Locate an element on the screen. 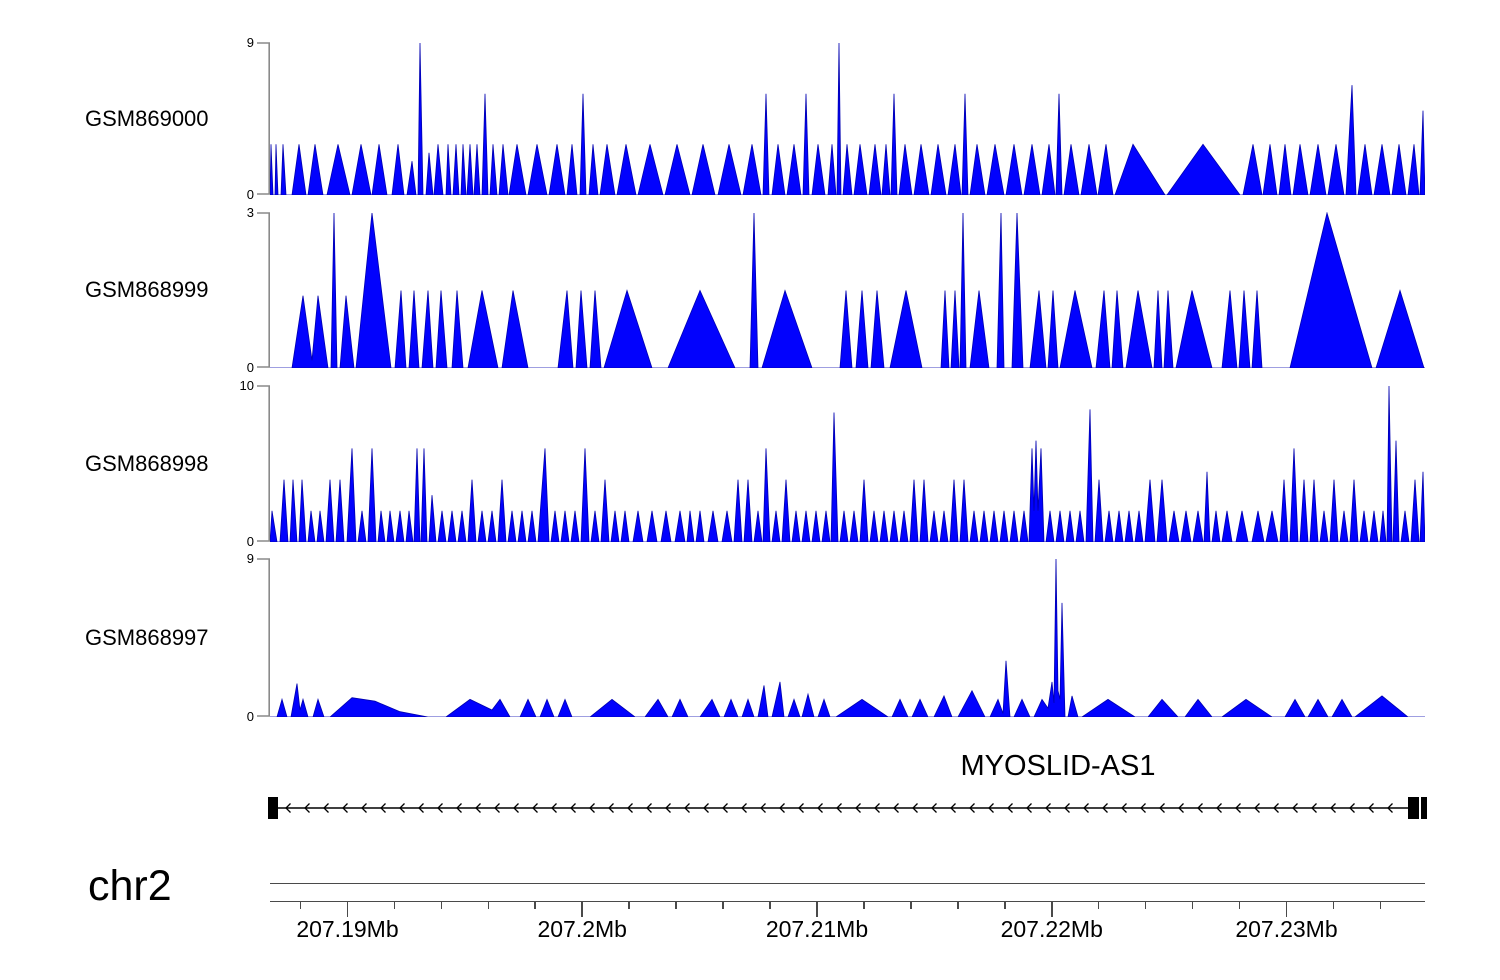 This screenshot has height=980, width=1500. axis-tick-label: 207.21Mb is located at coordinates (817, 929).